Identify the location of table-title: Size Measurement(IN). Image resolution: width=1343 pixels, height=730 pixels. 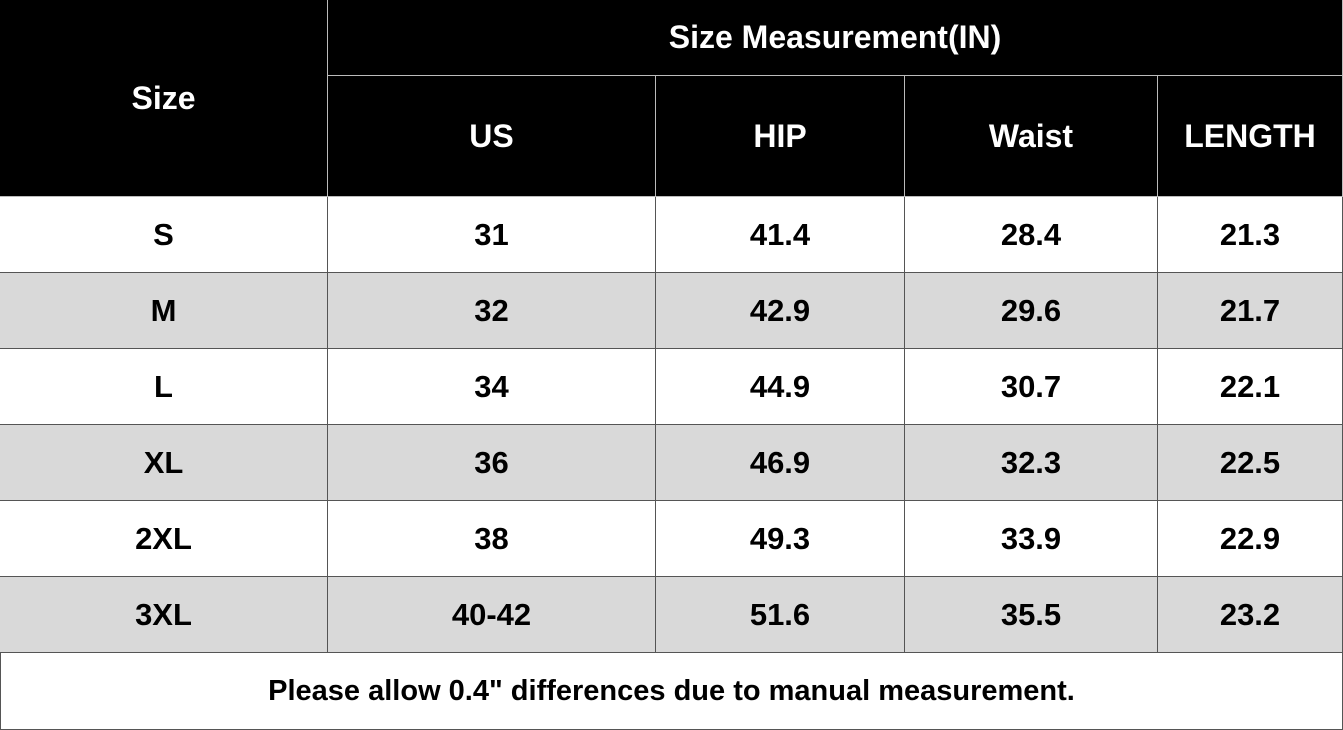
(835, 38).